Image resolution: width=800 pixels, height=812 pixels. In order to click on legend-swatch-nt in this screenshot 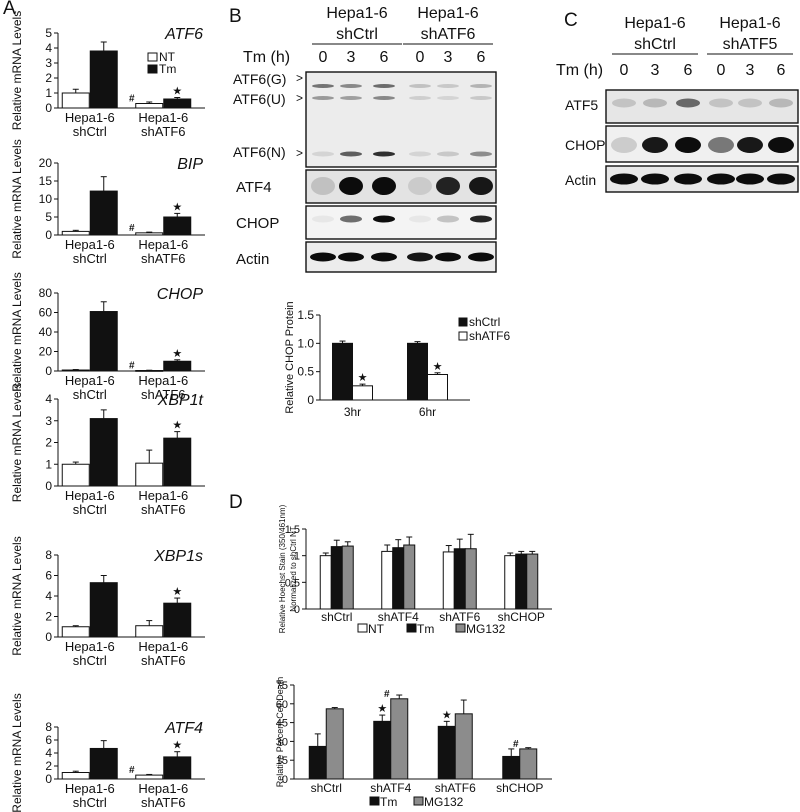, I will do `click(152, 57)`.